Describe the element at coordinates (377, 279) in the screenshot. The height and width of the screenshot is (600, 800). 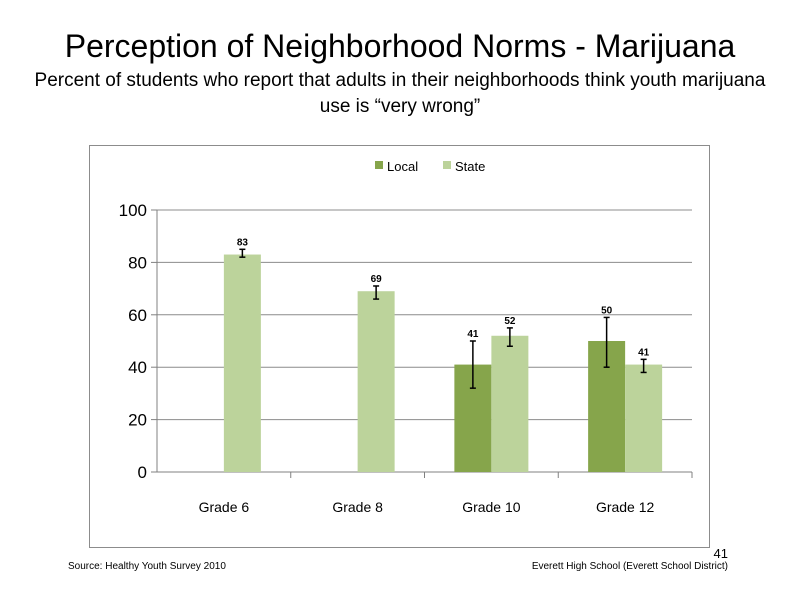
I see `data-label: 69` at that location.